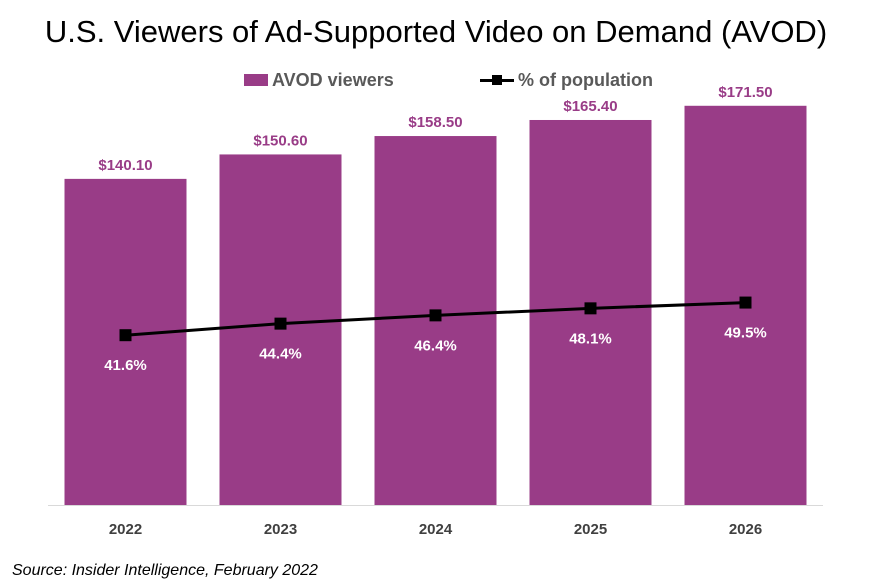  I want to click on legend-label-population: % of population, so click(585, 79).